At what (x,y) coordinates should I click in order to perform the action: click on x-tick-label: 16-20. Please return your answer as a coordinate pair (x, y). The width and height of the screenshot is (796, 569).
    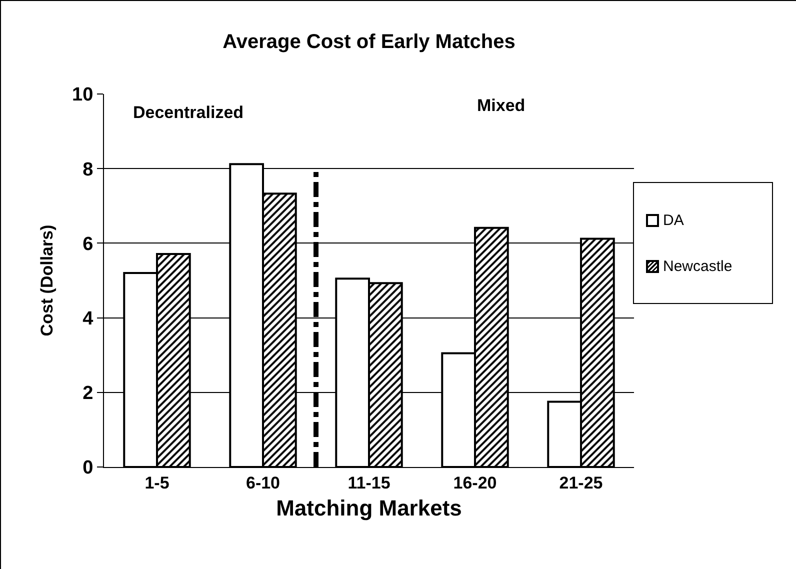
    Looking at the image, I should click on (475, 482).